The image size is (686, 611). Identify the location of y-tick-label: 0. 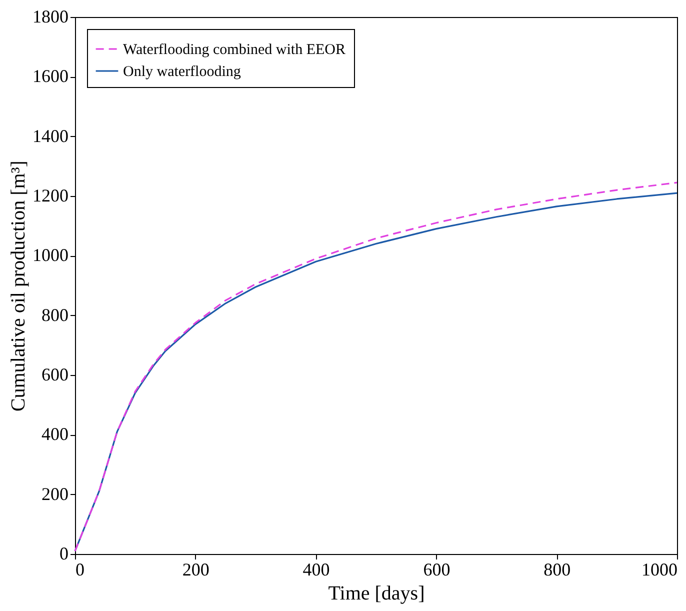
(64, 554).